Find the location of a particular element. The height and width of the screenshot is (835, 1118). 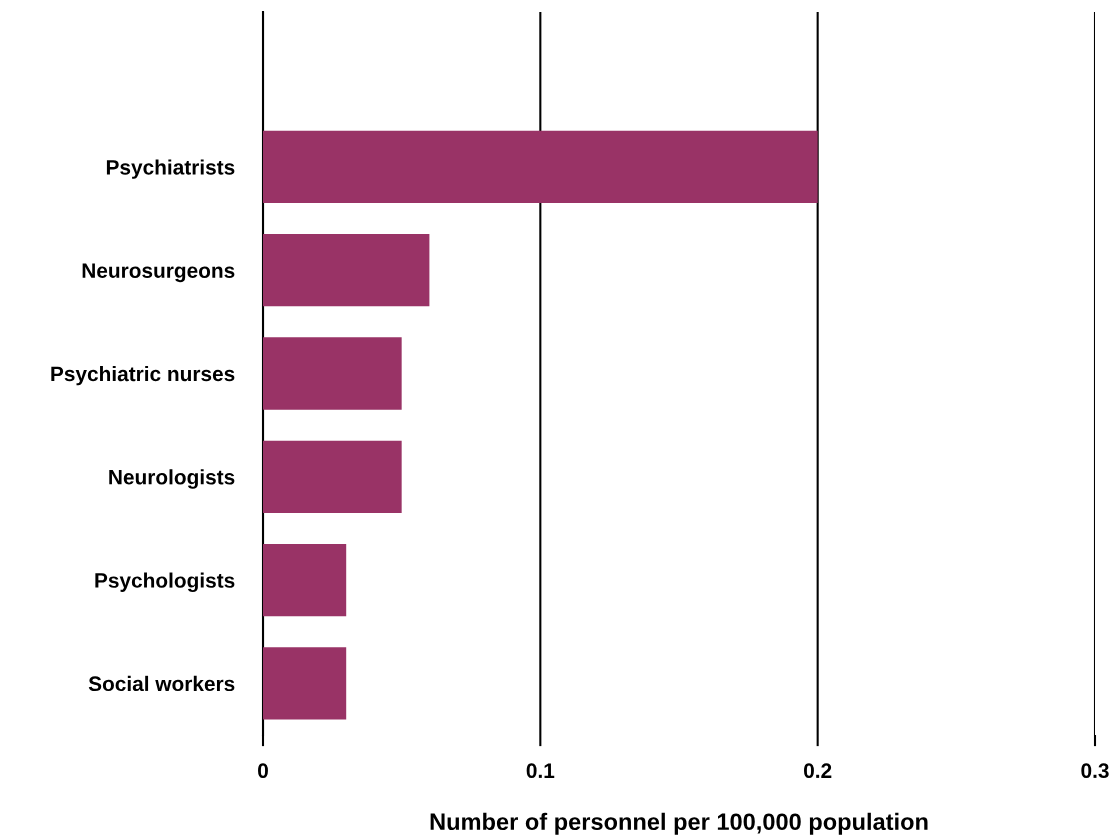

y-tick-label: Social workers is located at coordinates (161, 683).